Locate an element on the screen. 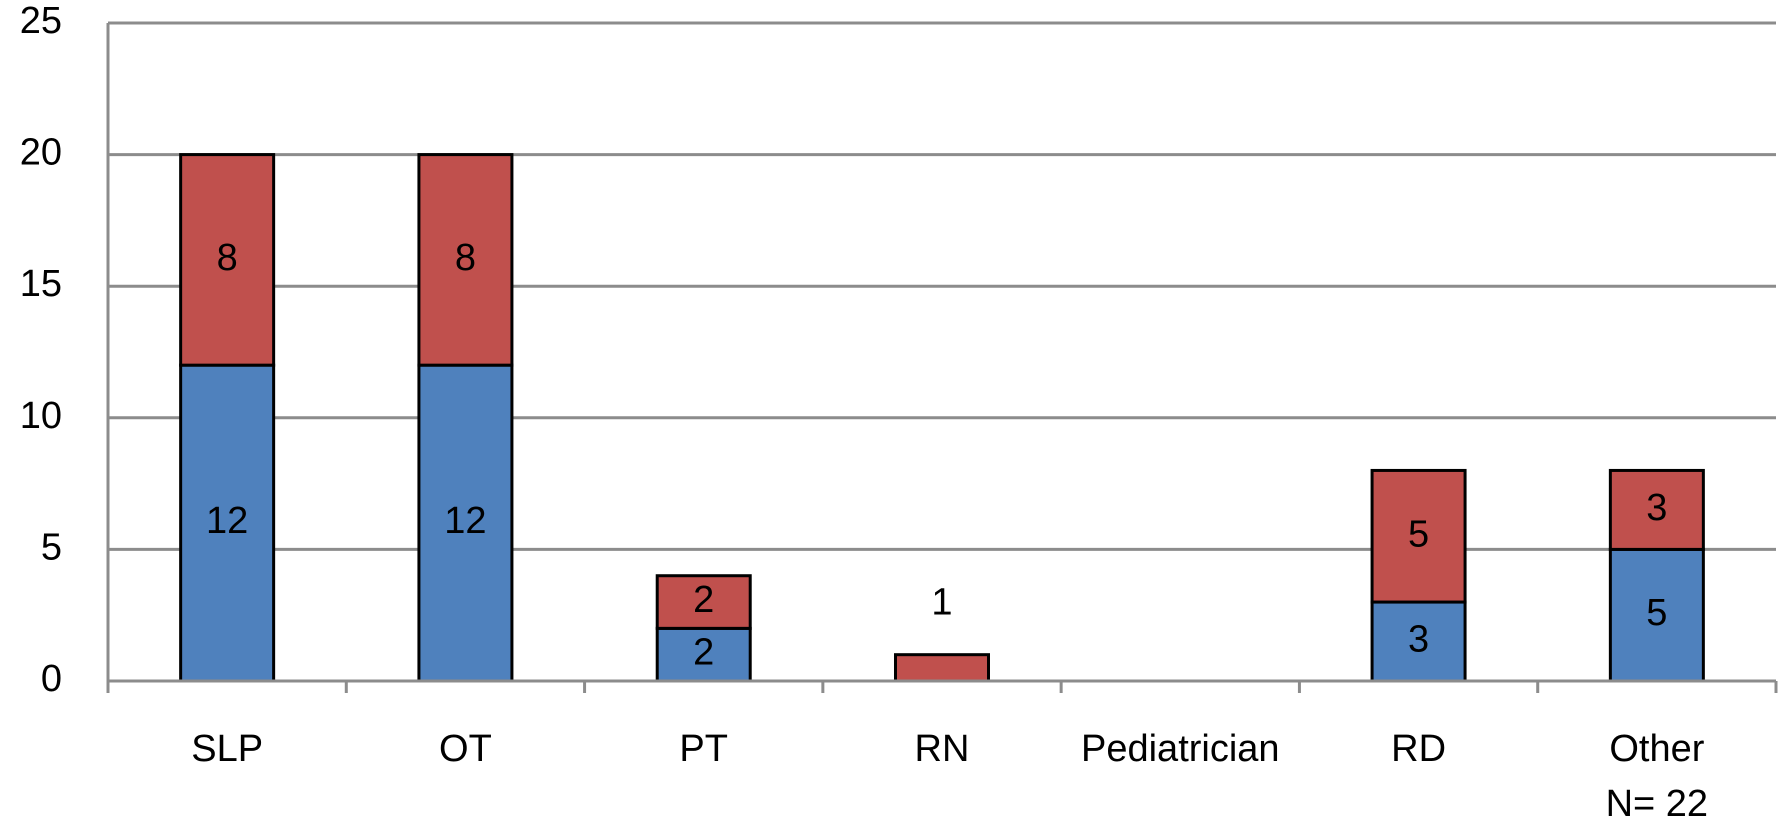 Image resolution: width=1780 pixels, height=825 pixels. x-tick-label: RD is located at coordinates (1418, 749).